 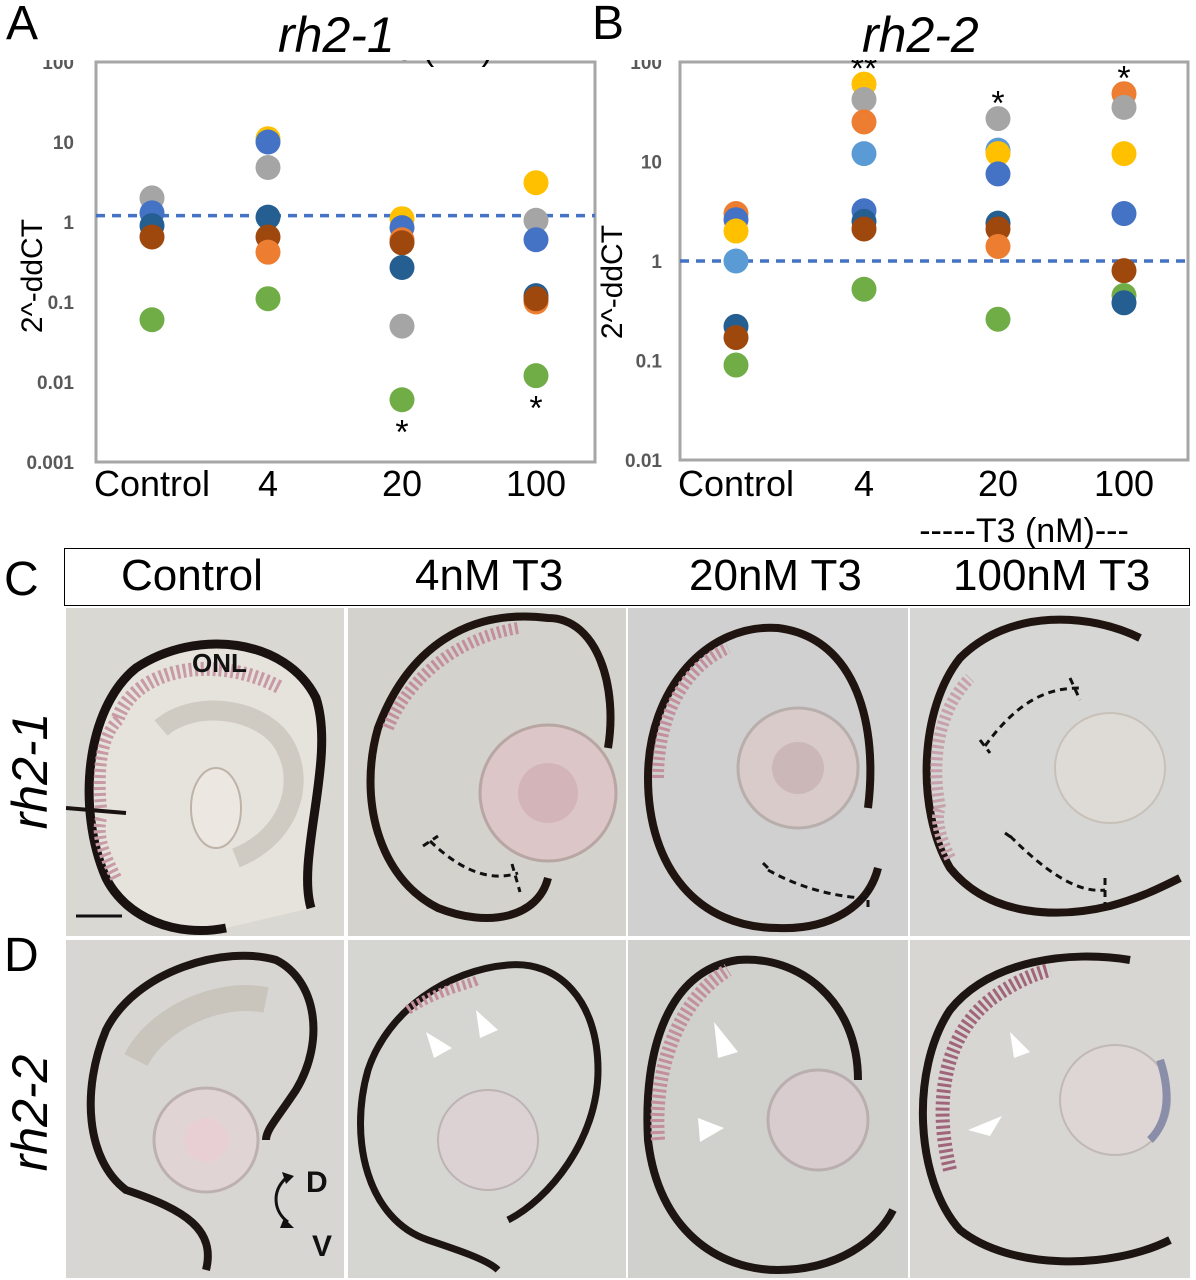 I want to click on micrograph-rh2-1-4nm, so click(x=487, y=772).